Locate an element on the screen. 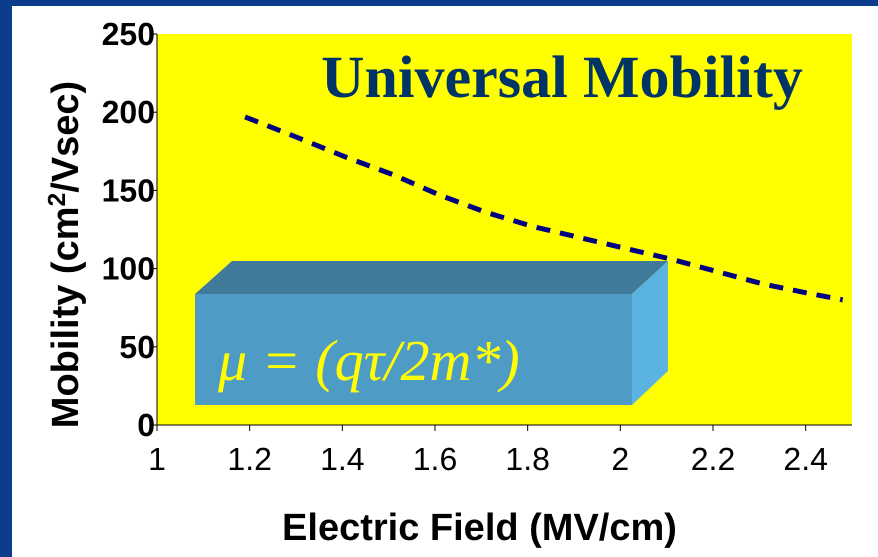  y-tick-label: 0 is located at coordinates (146, 425).